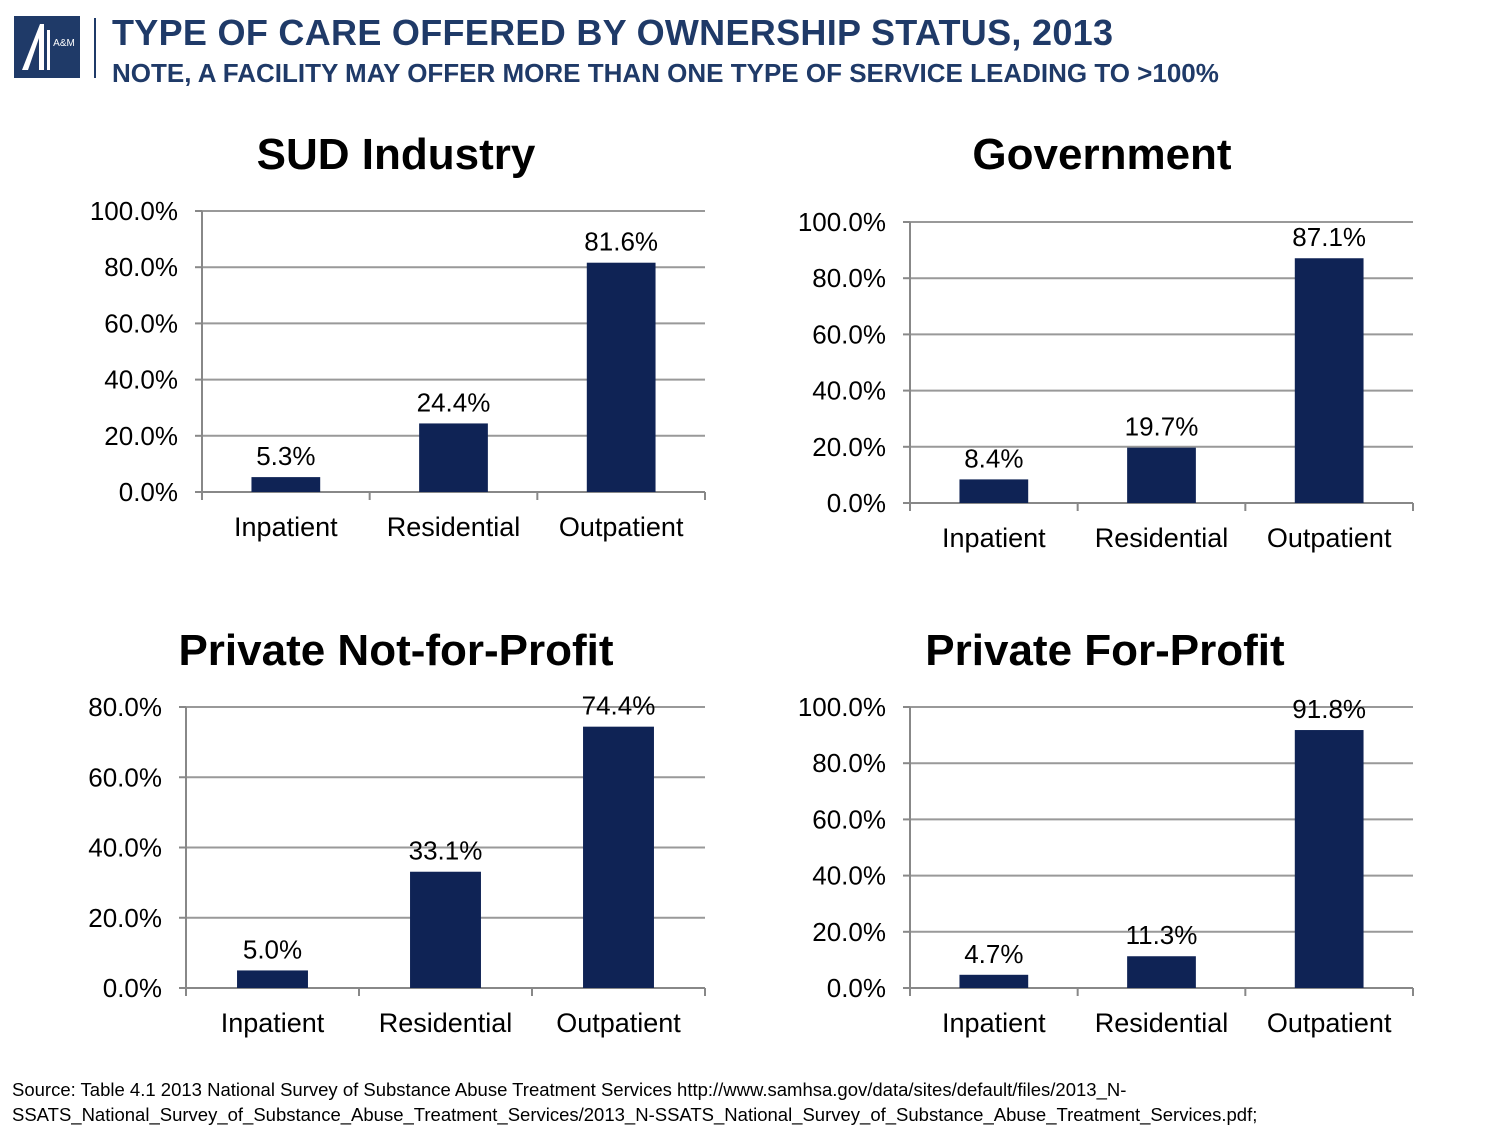 The height and width of the screenshot is (1127, 1500). What do you see at coordinates (1329, 538) in the screenshot?
I see `x-tick-label-government-outpatient: Outpatient` at bounding box center [1329, 538].